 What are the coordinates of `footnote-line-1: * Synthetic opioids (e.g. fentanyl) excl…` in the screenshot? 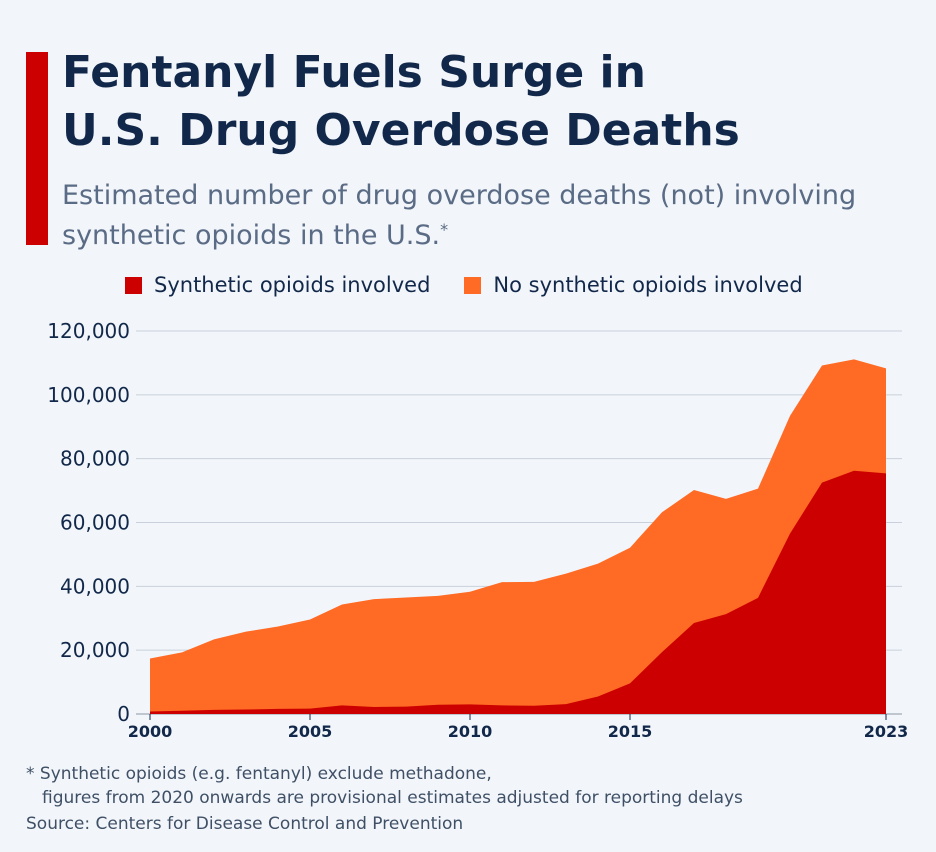 It's located at (259, 774).